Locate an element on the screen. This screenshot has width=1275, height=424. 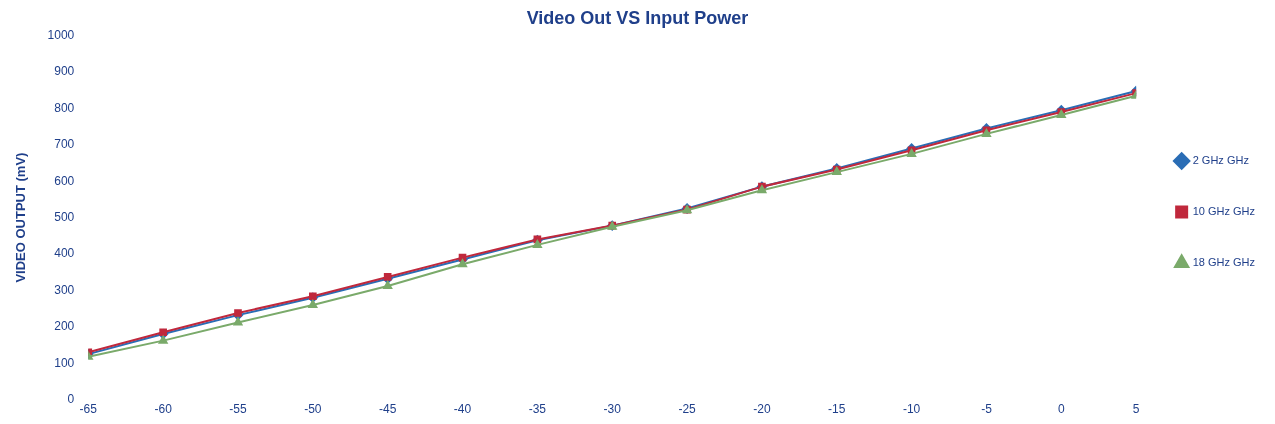
x-tick-label: -65 is located at coordinates (88, 409).